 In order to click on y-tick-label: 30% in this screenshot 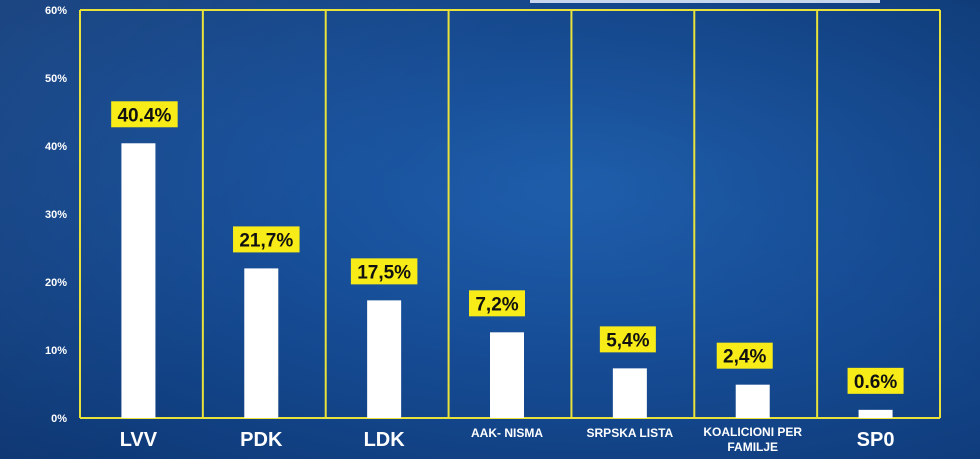, I will do `click(56, 215)`.